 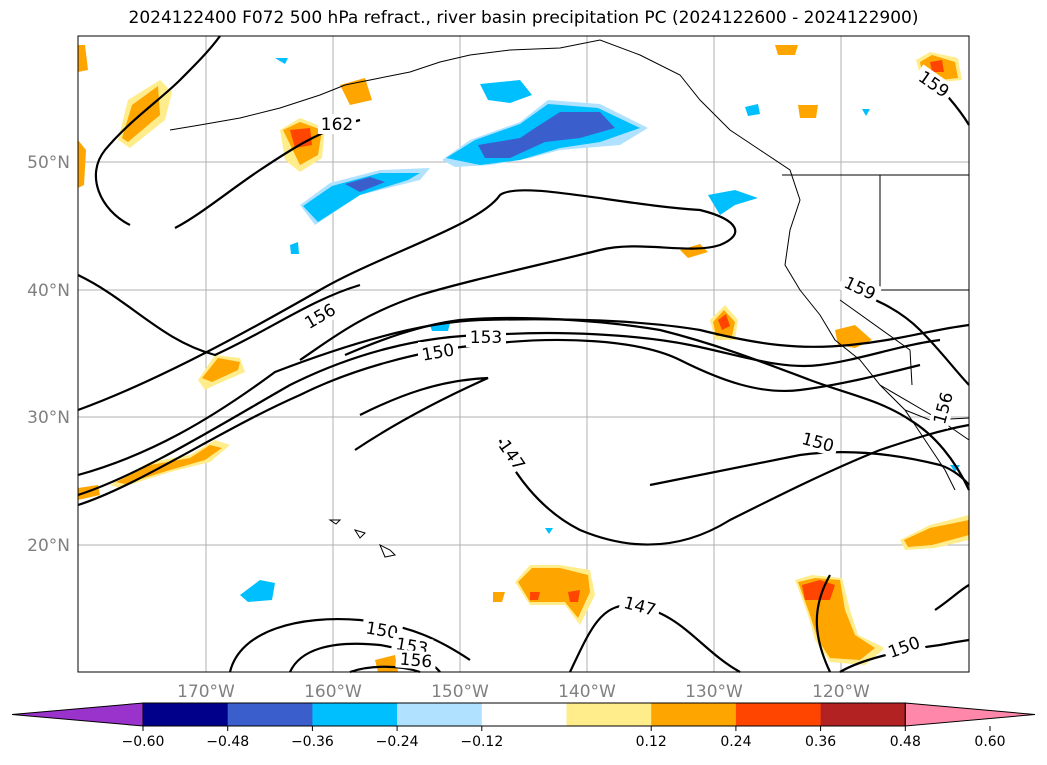 I want to click on longitude-ticks: 170°W 160°W 150°W 140°W 130°W 120°W, so click(x=523, y=692).